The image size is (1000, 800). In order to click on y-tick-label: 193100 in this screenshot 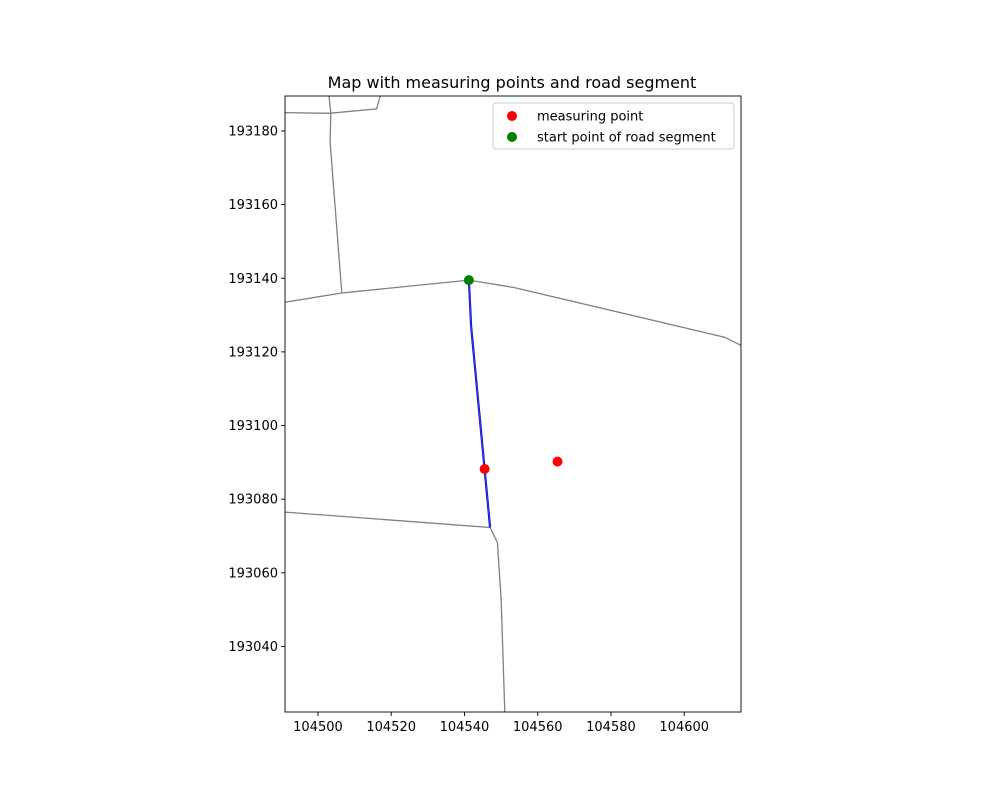, I will do `click(253, 426)`.